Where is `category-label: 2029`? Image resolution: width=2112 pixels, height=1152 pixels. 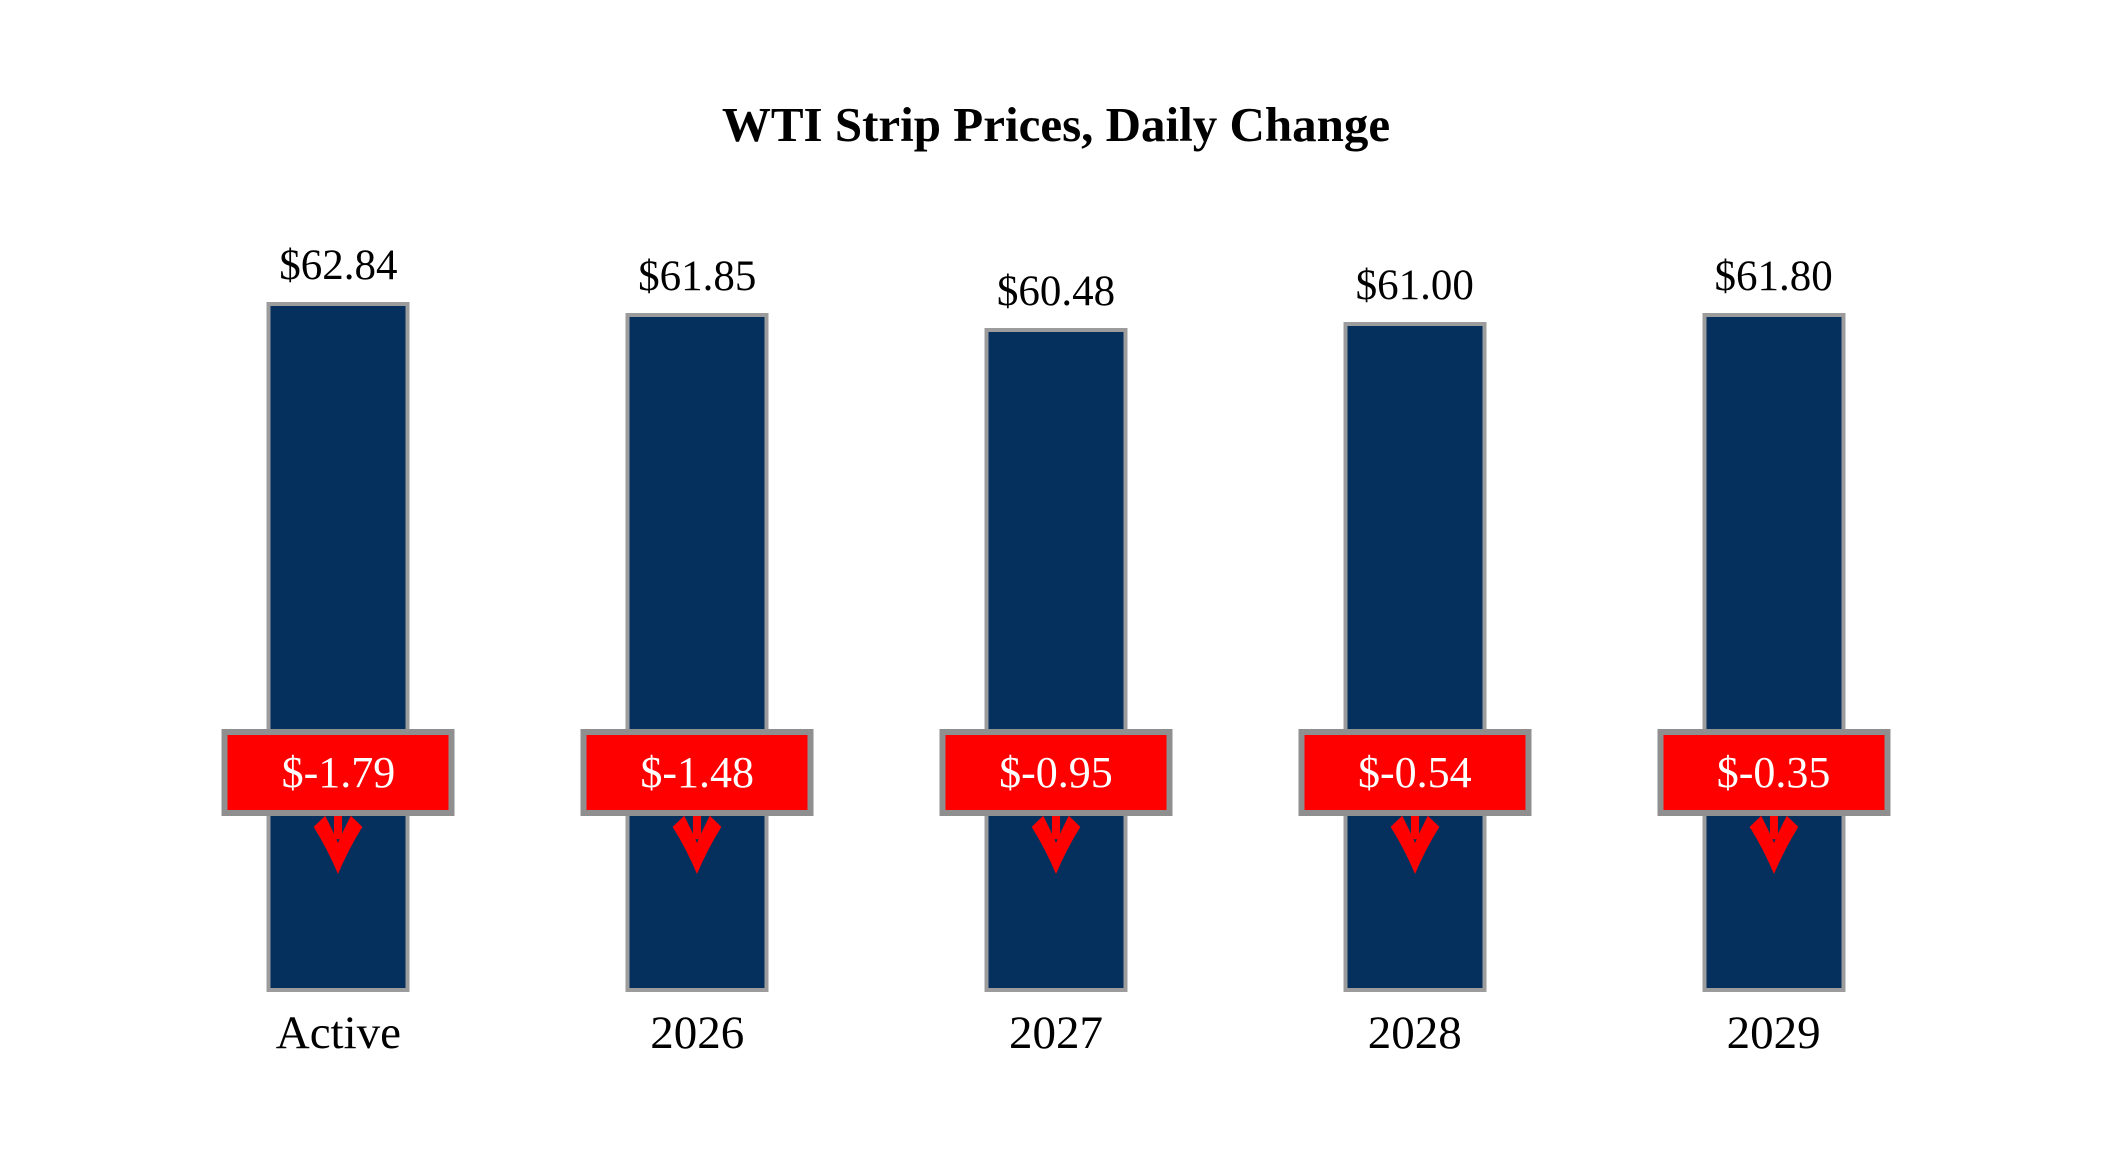 category-label: 2029 is located at coordinates (1773, 1033).